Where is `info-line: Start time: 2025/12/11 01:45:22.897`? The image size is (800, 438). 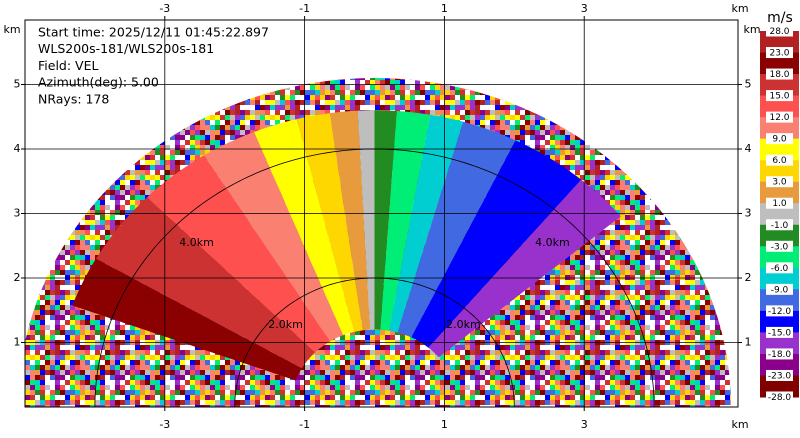 info-line: Start time: 2025/12/11 01:45:22.897 is located at coordinates (153, 32).